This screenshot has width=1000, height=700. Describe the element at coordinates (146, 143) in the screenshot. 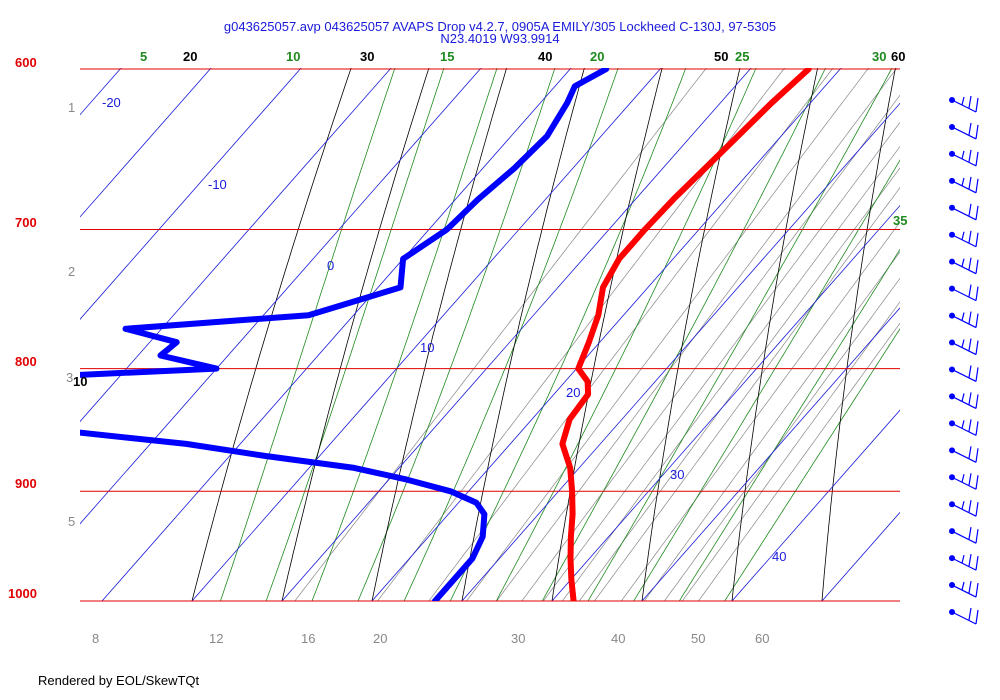

I see `isotherm--70` at that location.